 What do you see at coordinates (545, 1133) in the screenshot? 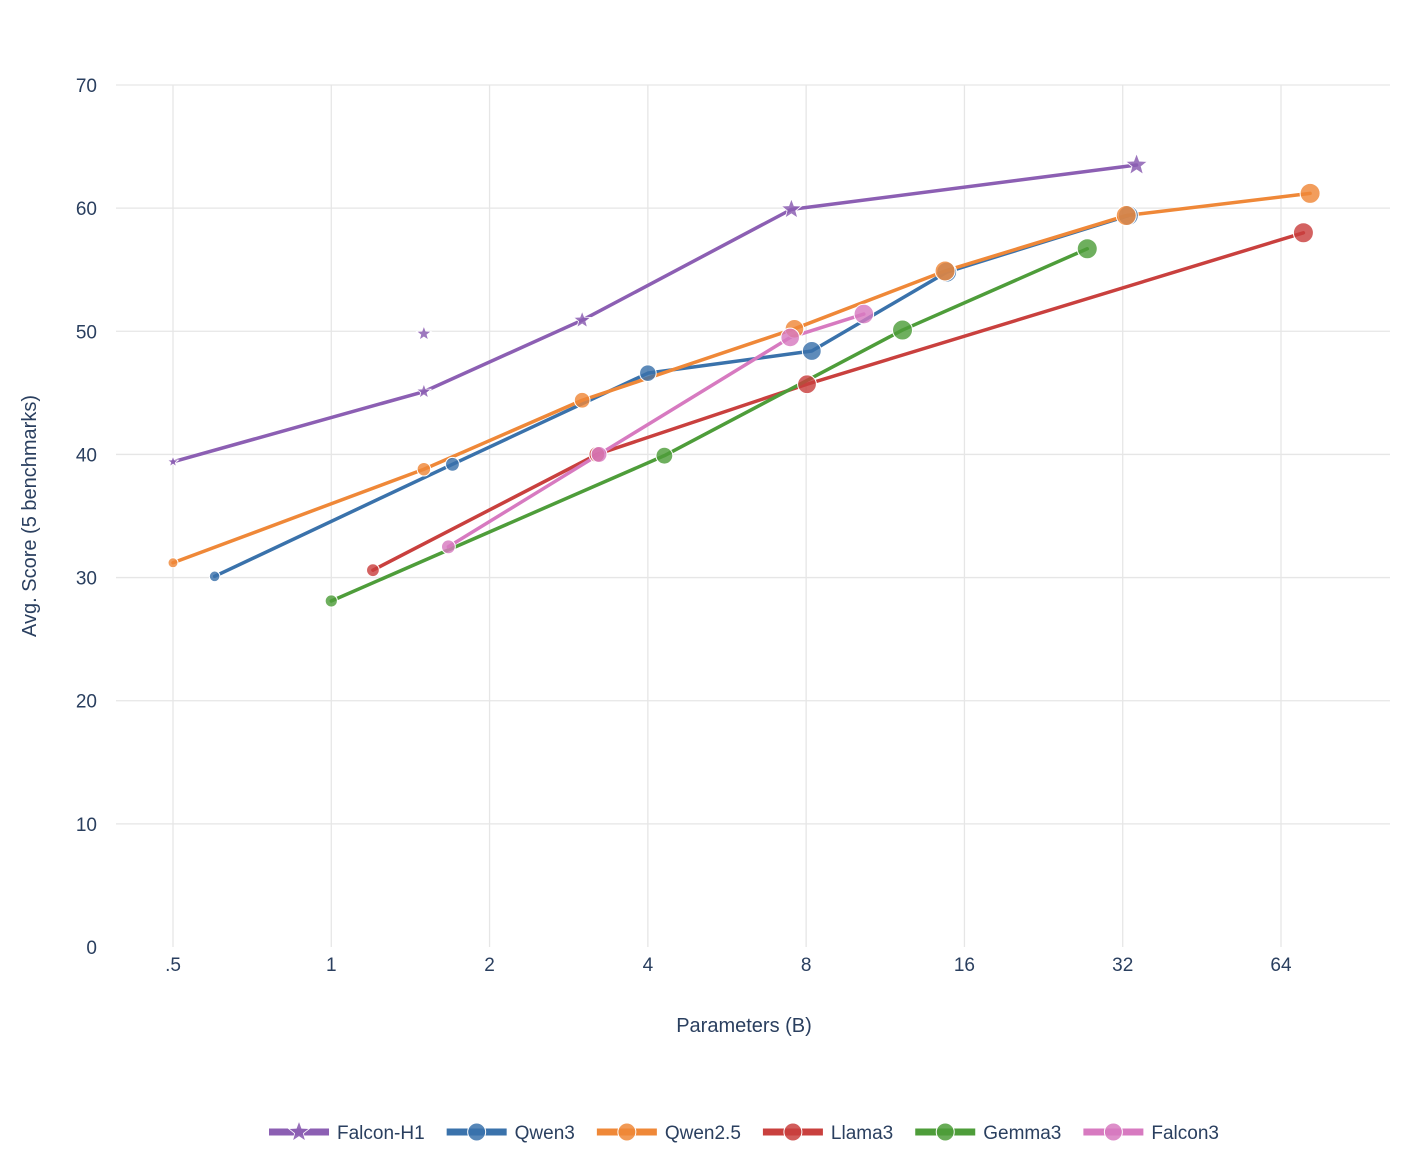
I see `legend-label: Qwen3` at bounding box center [545, 1133].